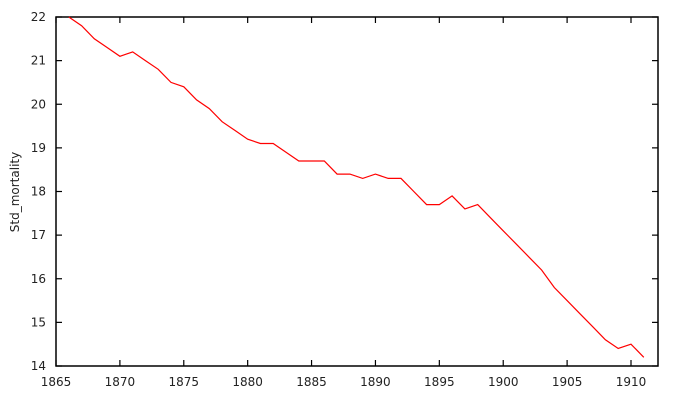 This screenshot has height=400, width=680. Describe the element at coordinates (184, 382) in the screenshot. I see `x-tick-label: 1875` at that location.